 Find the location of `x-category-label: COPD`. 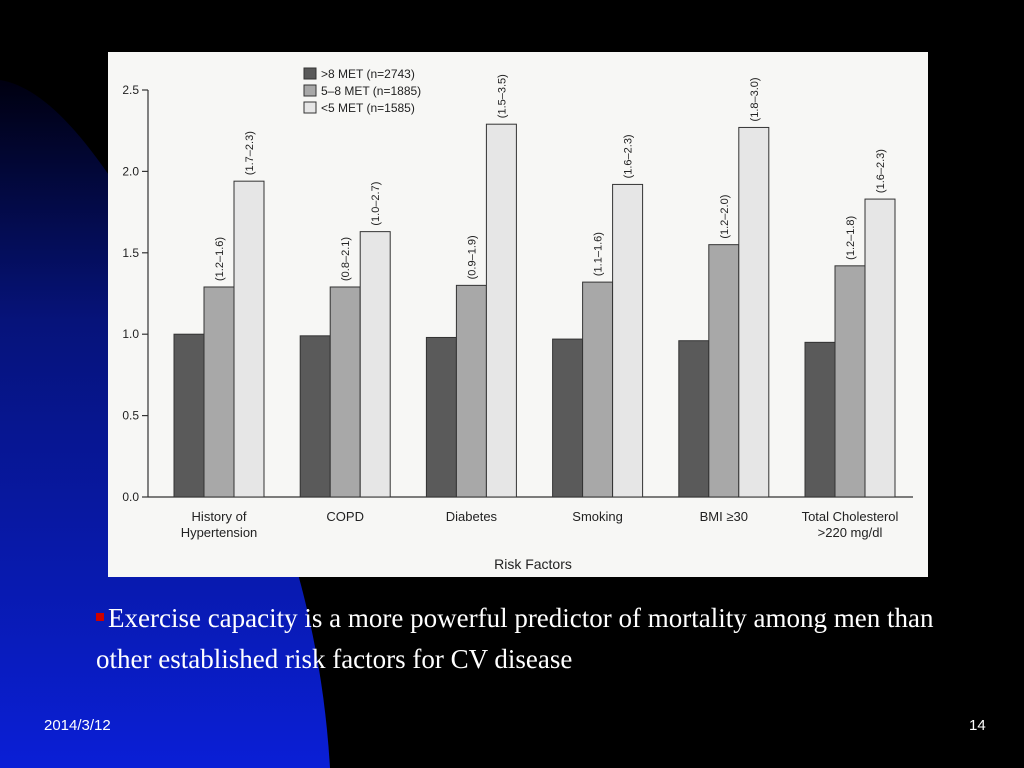

x-category-label: COPD is located at coordinates (345, 516).